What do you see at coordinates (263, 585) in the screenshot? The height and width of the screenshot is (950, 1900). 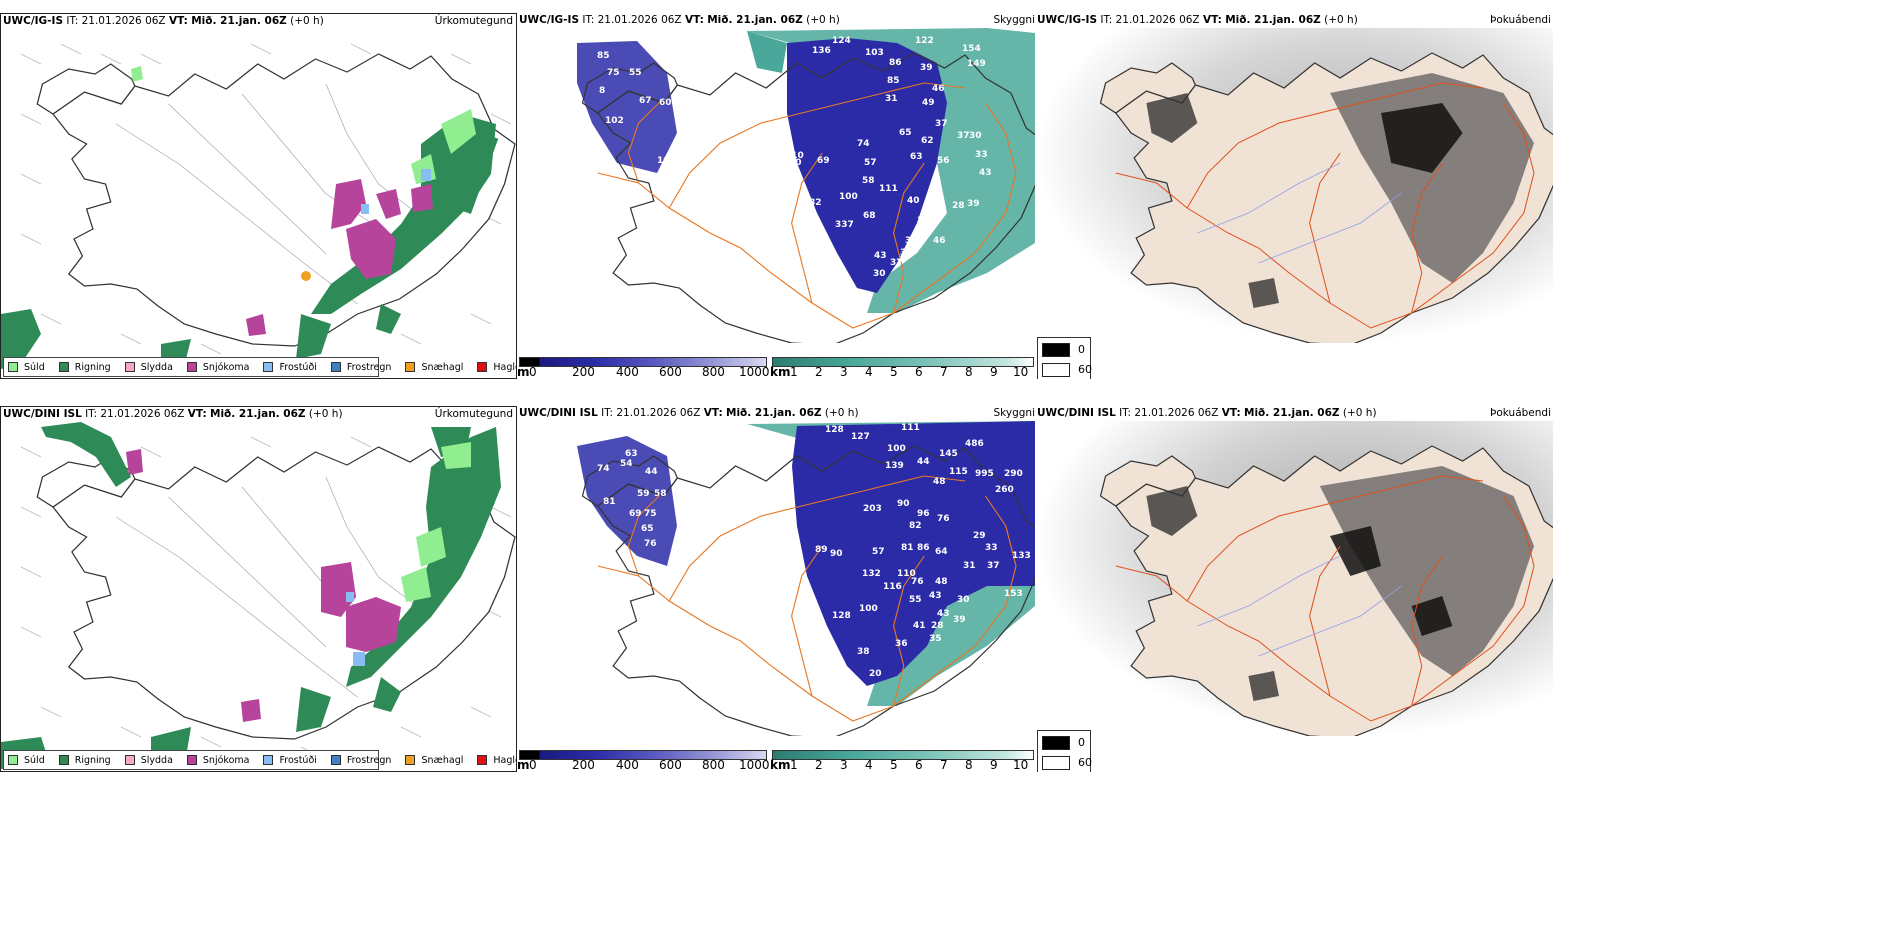 I see `snow-area` at bounding box center [263, 585].